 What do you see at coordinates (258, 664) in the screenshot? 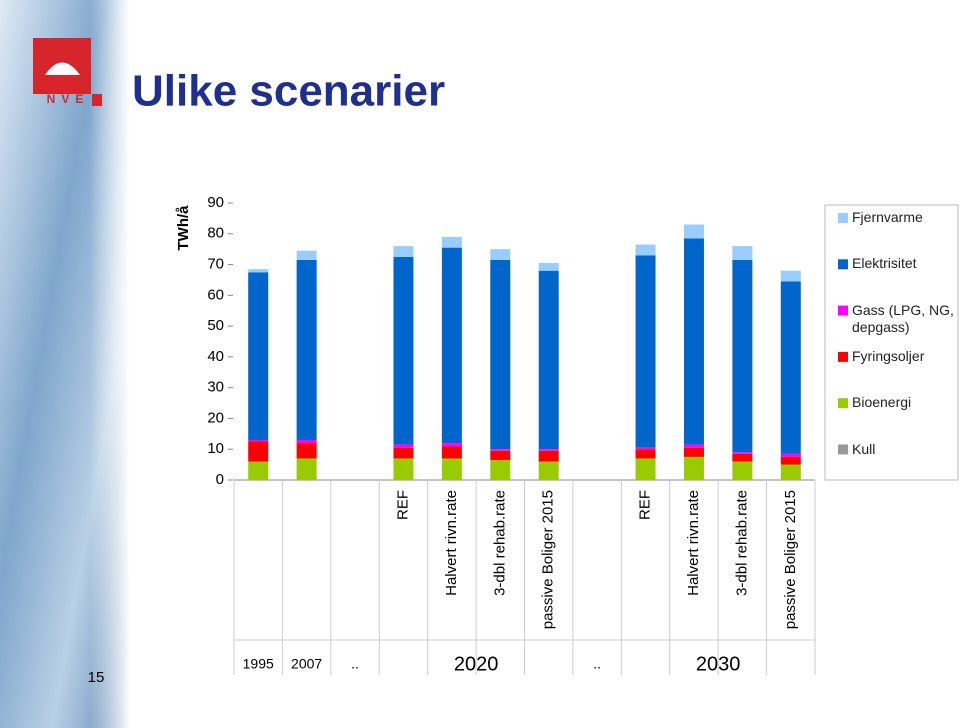
I see `group-label: 1995` at bounding box center [258, 664].